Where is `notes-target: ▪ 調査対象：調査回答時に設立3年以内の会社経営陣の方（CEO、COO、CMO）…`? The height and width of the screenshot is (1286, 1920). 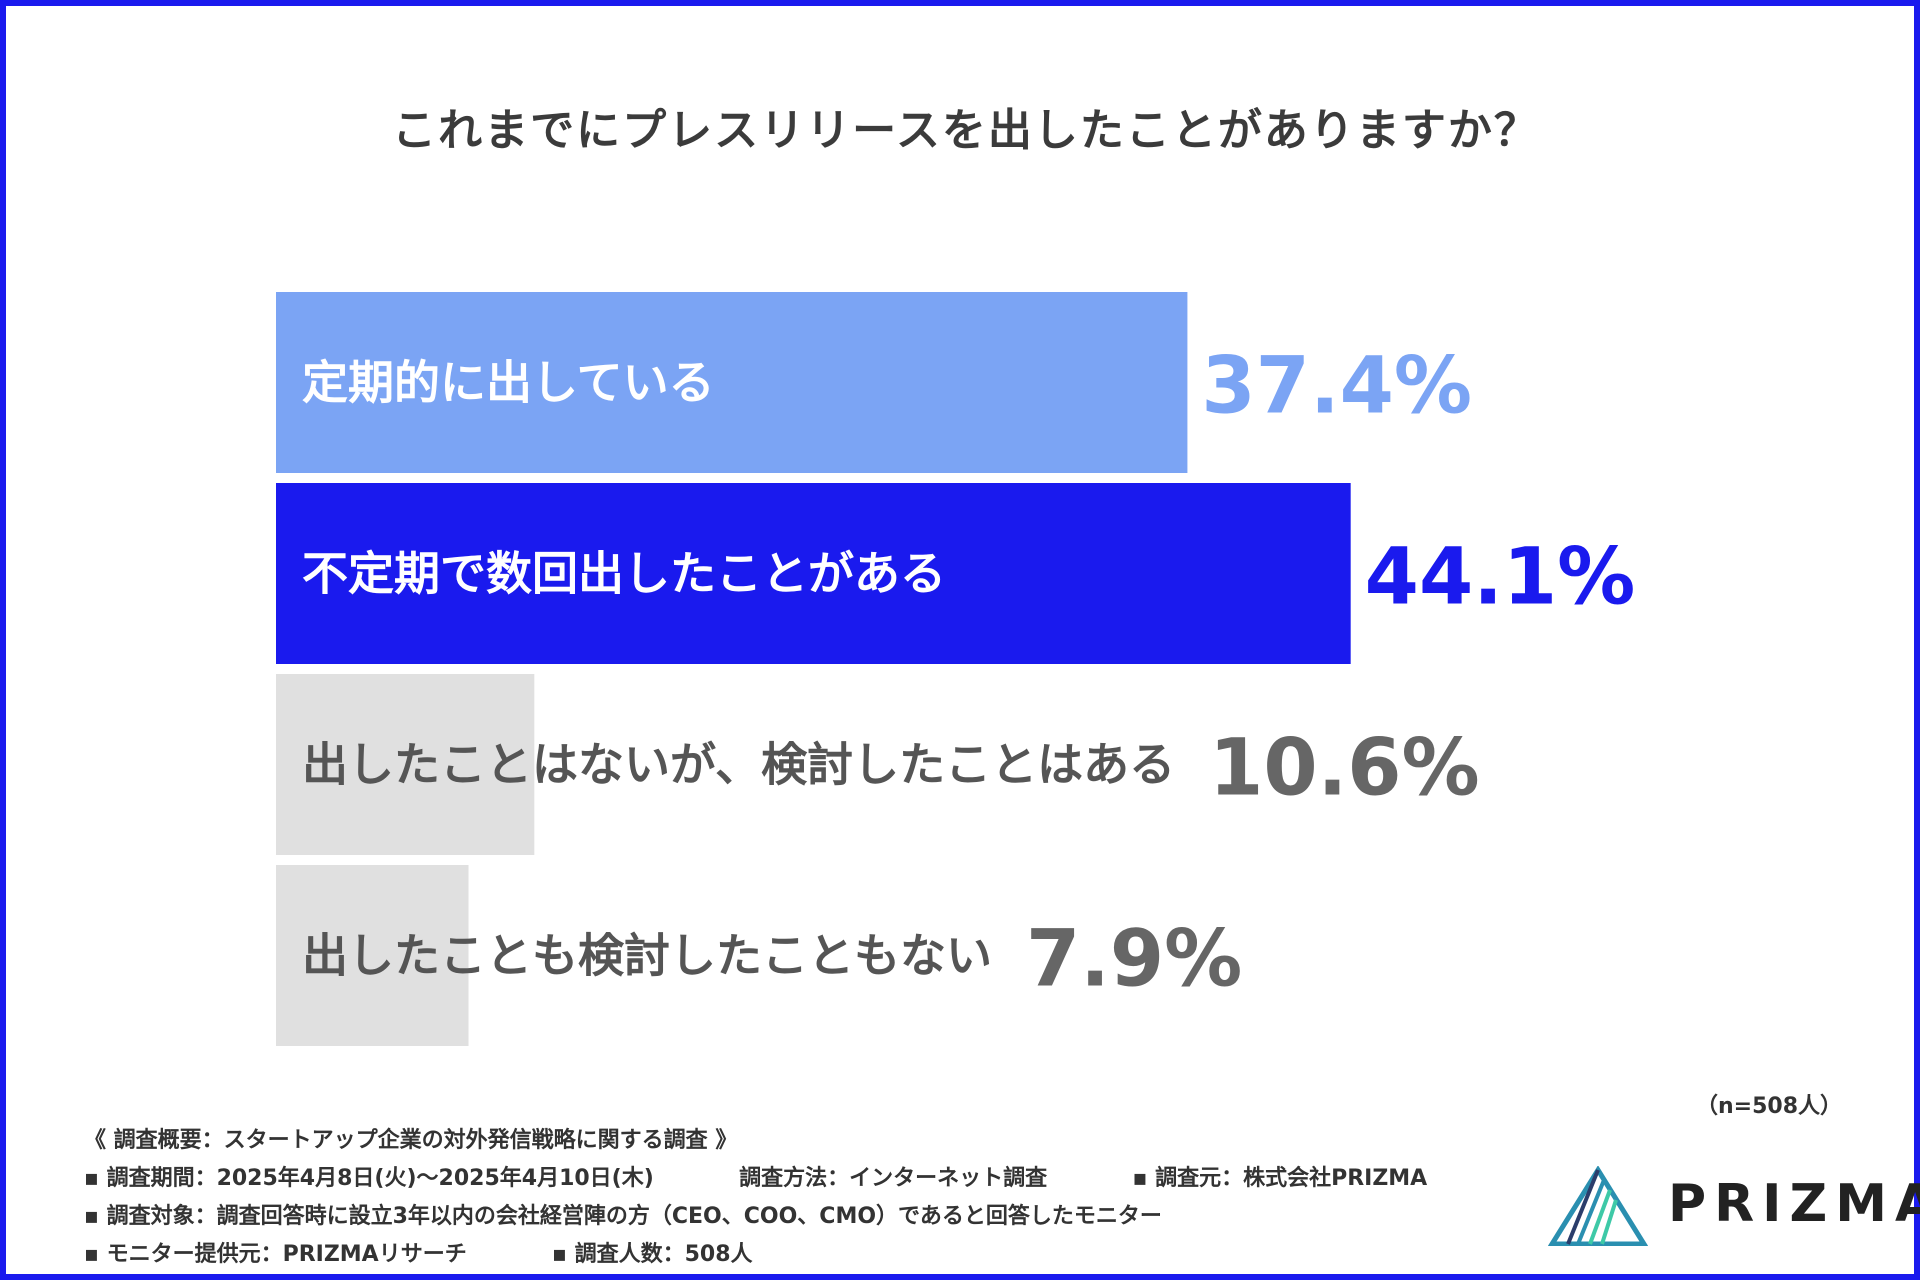
notes-target: ▪ 調査対象：調査回答時に設立3年以内の会社経営陣の方（CEO、COO、CMO）… is located at coordinates (623, 1216).